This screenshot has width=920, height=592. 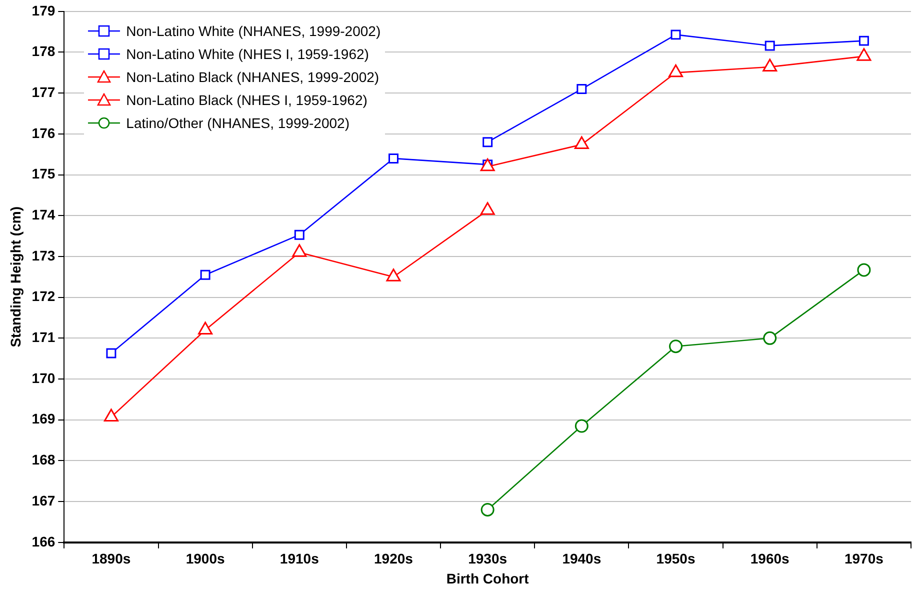 What do you see at coordinates (488, 578) in the screenshot?
I see `x-axis-title: Birth Cohort` at bounding box center [488, 578].